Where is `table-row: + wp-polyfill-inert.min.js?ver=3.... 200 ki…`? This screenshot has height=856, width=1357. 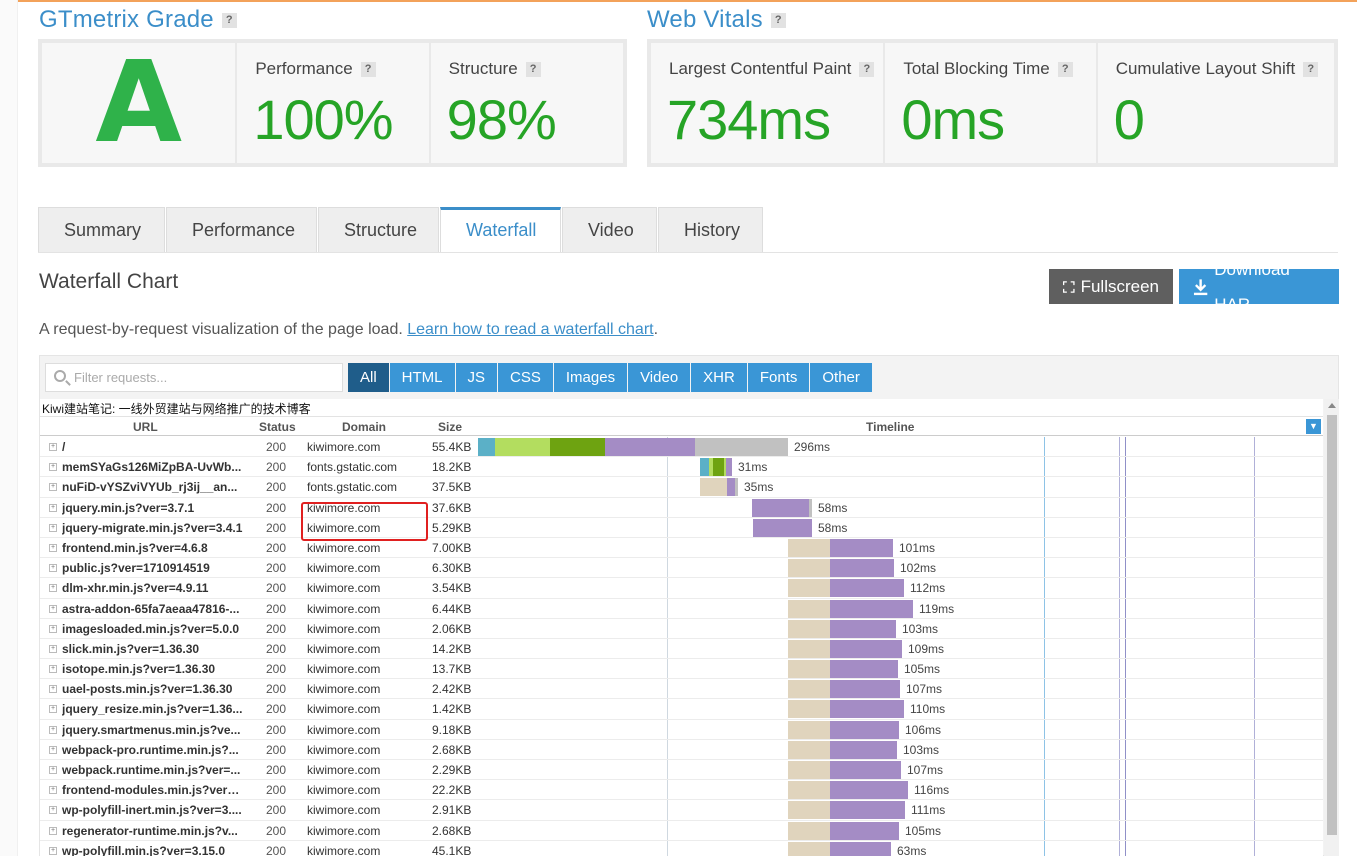 table-row: + wp-polyfill-inert.min.js?ver=3.... 200 ki… is located at coordinates (681, 810).